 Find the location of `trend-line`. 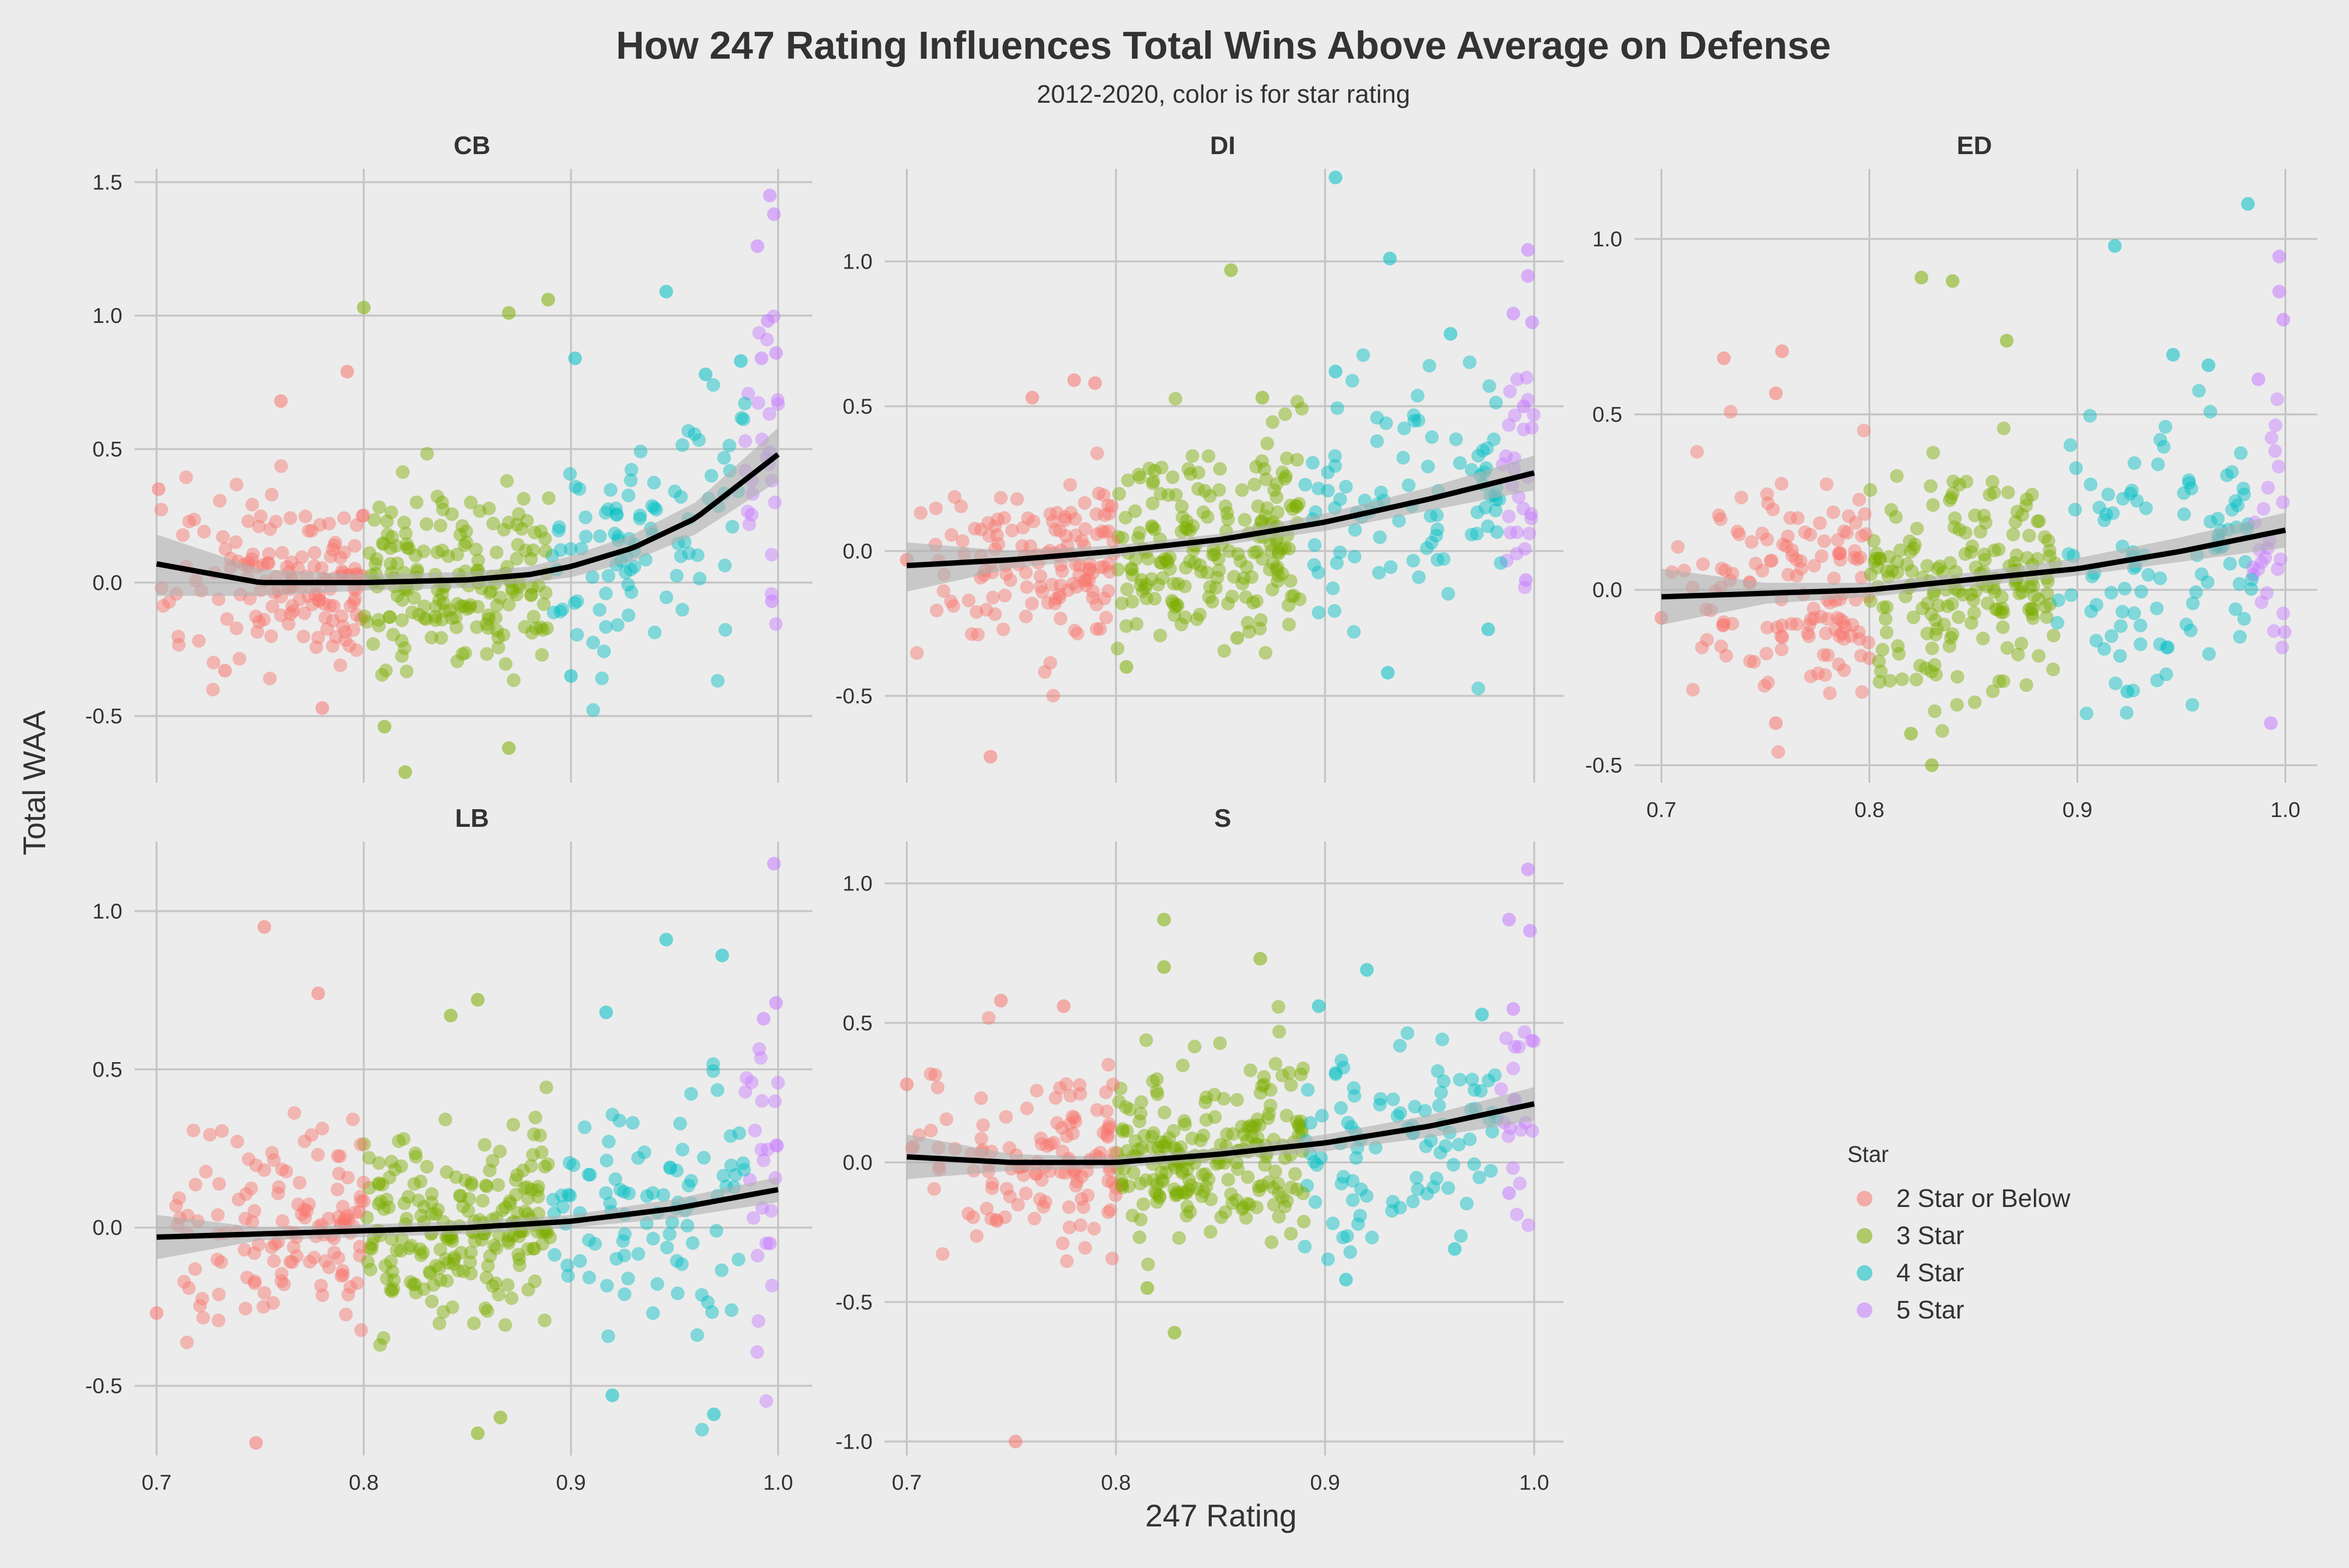

trend-line is located at coordinates (1220, 1133).